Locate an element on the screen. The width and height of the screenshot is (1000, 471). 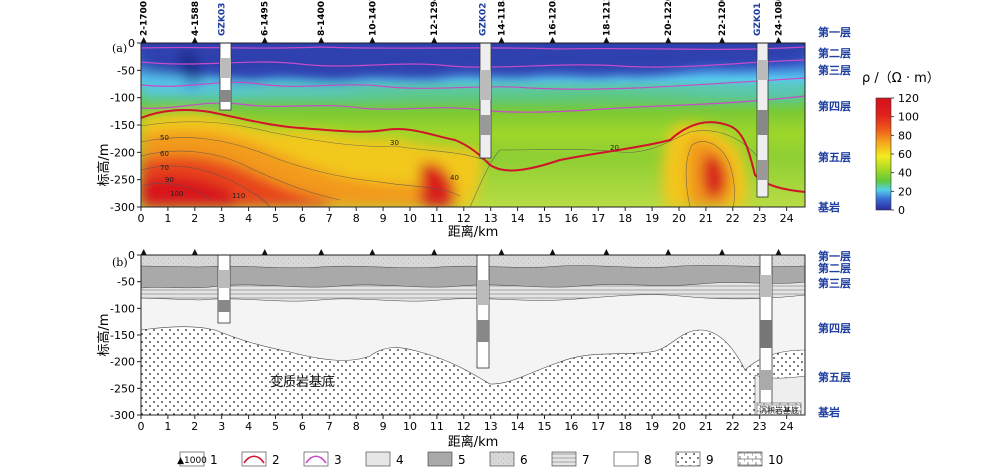
station-label: 12-1294 is located at coordinates (435, 18).